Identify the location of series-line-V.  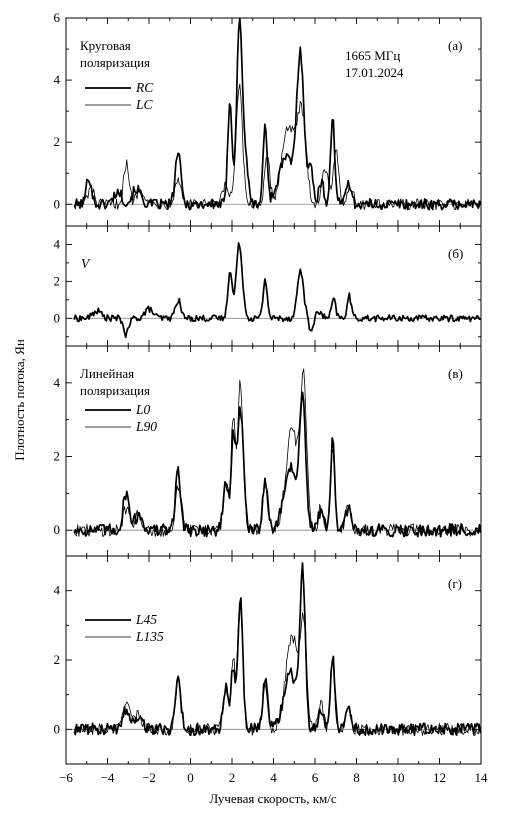
(277, 290).